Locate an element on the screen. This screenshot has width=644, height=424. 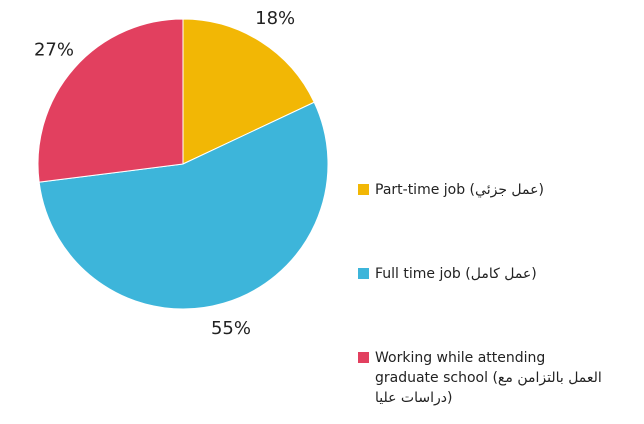
legend-label: Part-time job (عمل جزئي) is located at coordinates (459, 190).